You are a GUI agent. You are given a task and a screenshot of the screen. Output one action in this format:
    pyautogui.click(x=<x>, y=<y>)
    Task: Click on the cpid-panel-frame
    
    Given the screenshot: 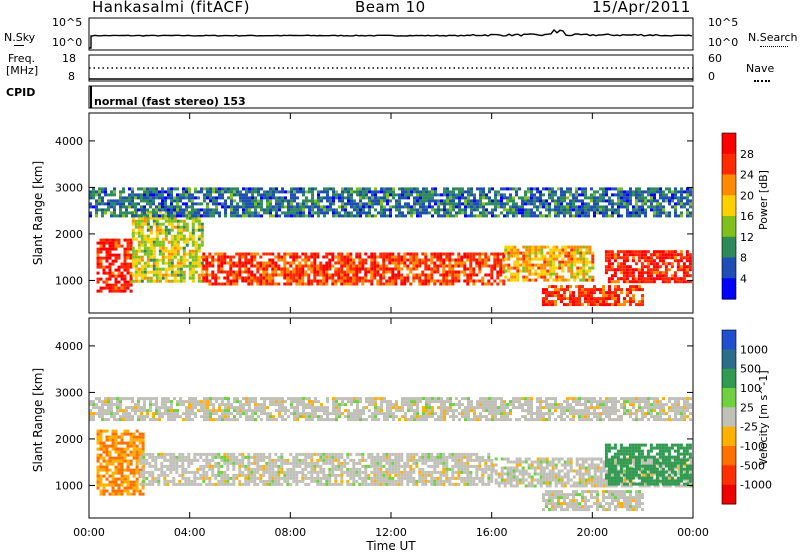 What is the action you would take?
    pyautogui.click(x=391, y=97)
    